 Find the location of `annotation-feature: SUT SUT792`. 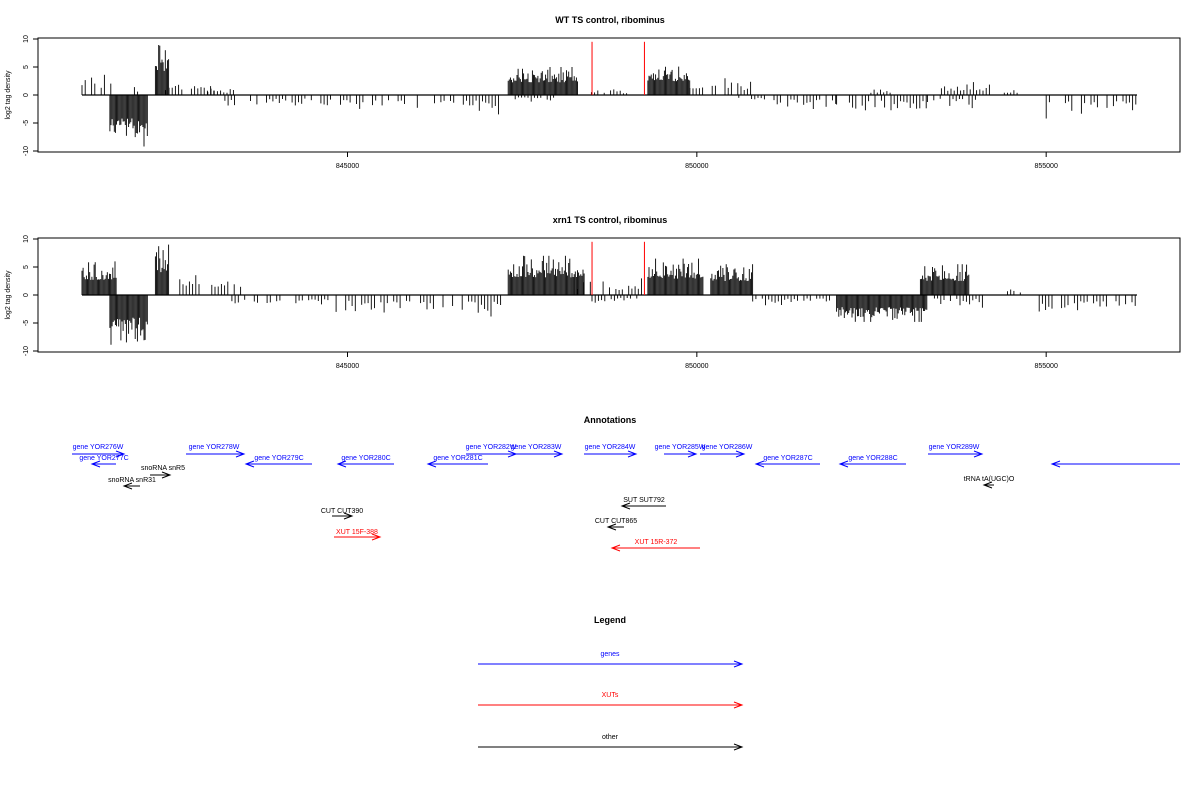

annotation-feature: SUT SUT792 is located at coordinates (643, 503).